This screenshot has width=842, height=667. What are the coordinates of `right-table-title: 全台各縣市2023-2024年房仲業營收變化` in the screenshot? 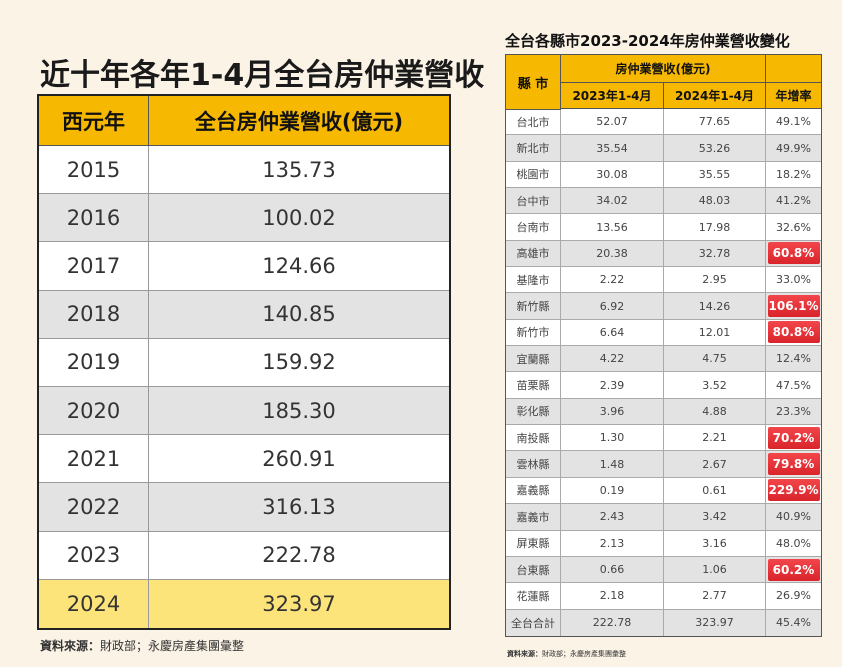 It's located at (647, 41).